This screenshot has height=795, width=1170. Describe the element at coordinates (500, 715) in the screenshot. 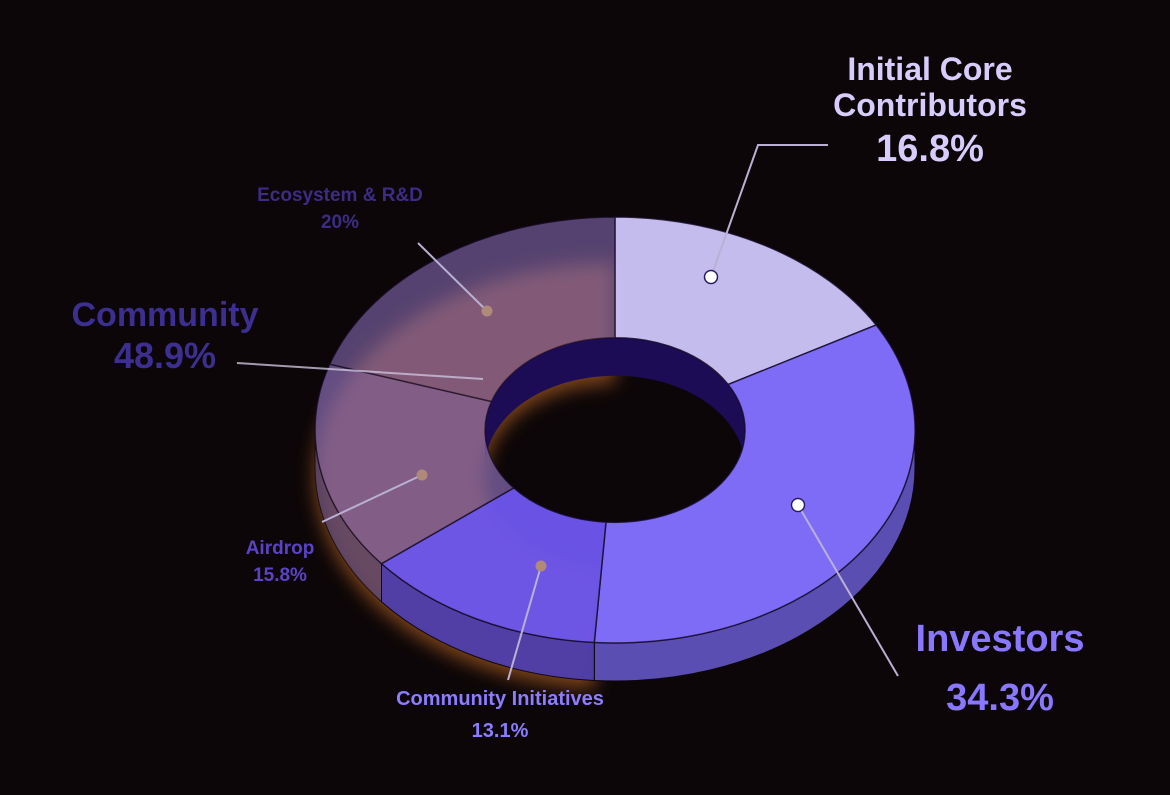

I see `label-community-initiatives: Community Initiatives 13.1%` at that location.